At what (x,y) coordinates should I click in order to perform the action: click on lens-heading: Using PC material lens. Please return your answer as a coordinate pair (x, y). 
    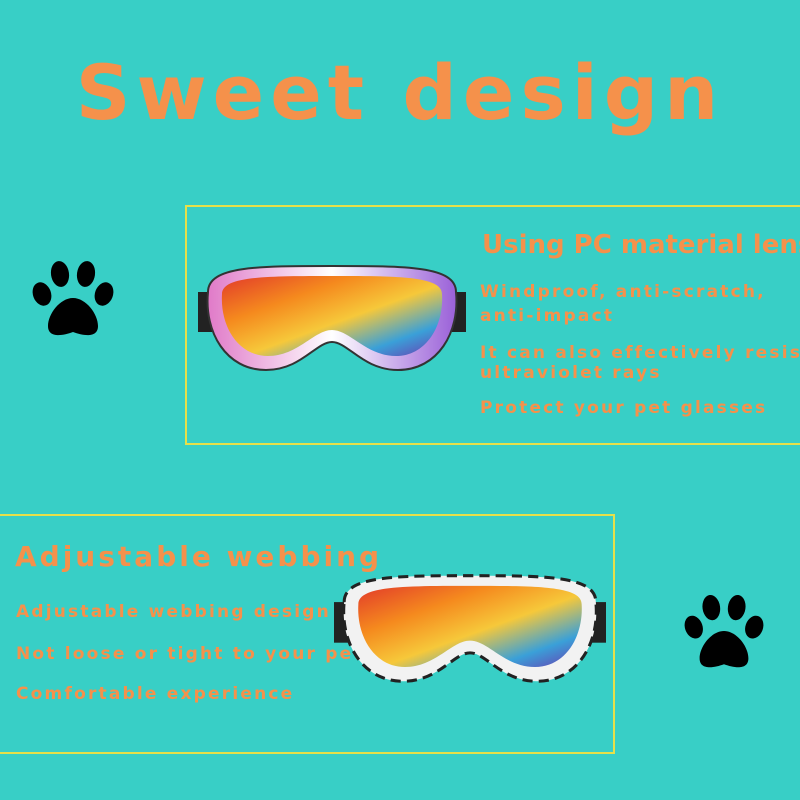
    Looking at the image, I should click on (641, 245).